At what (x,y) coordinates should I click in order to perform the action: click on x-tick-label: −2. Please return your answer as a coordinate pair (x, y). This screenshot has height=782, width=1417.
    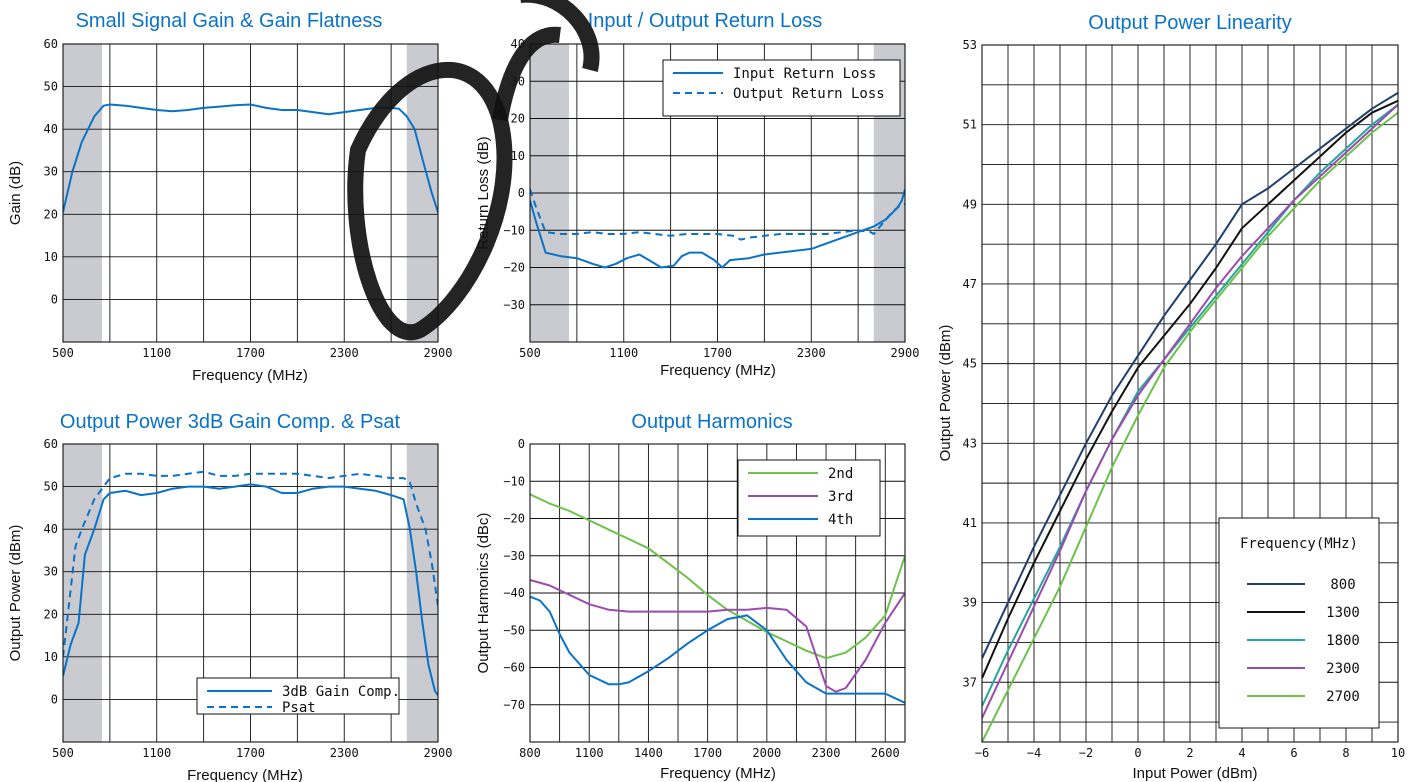
    Looking at the image, I should click on (1086, 753).